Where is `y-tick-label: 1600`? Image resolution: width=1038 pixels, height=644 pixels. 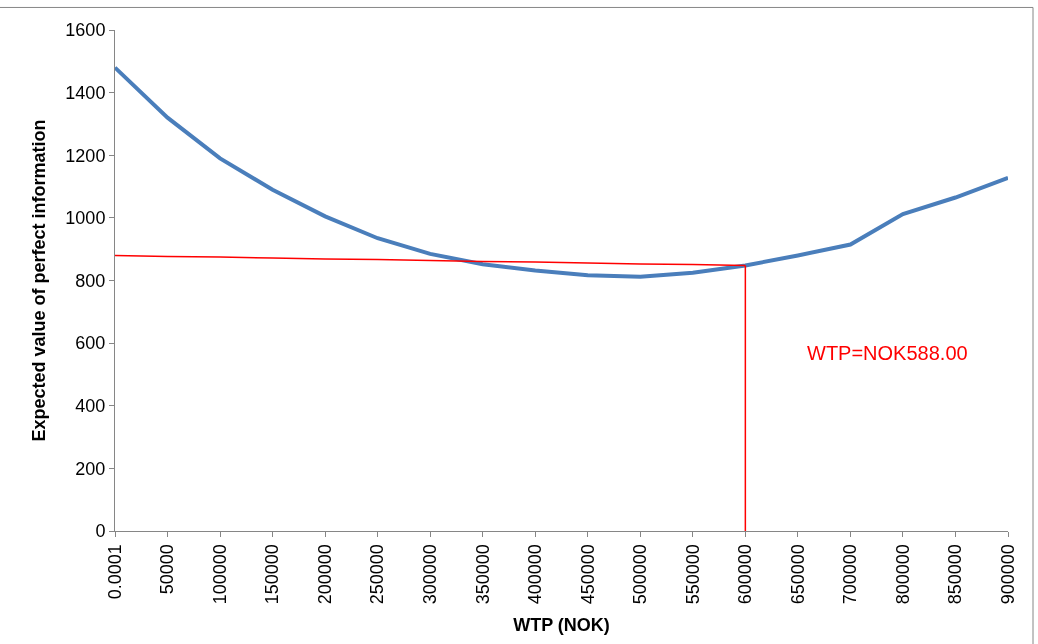 y-tick-label: 1600 is located at coordinates (85, 30).